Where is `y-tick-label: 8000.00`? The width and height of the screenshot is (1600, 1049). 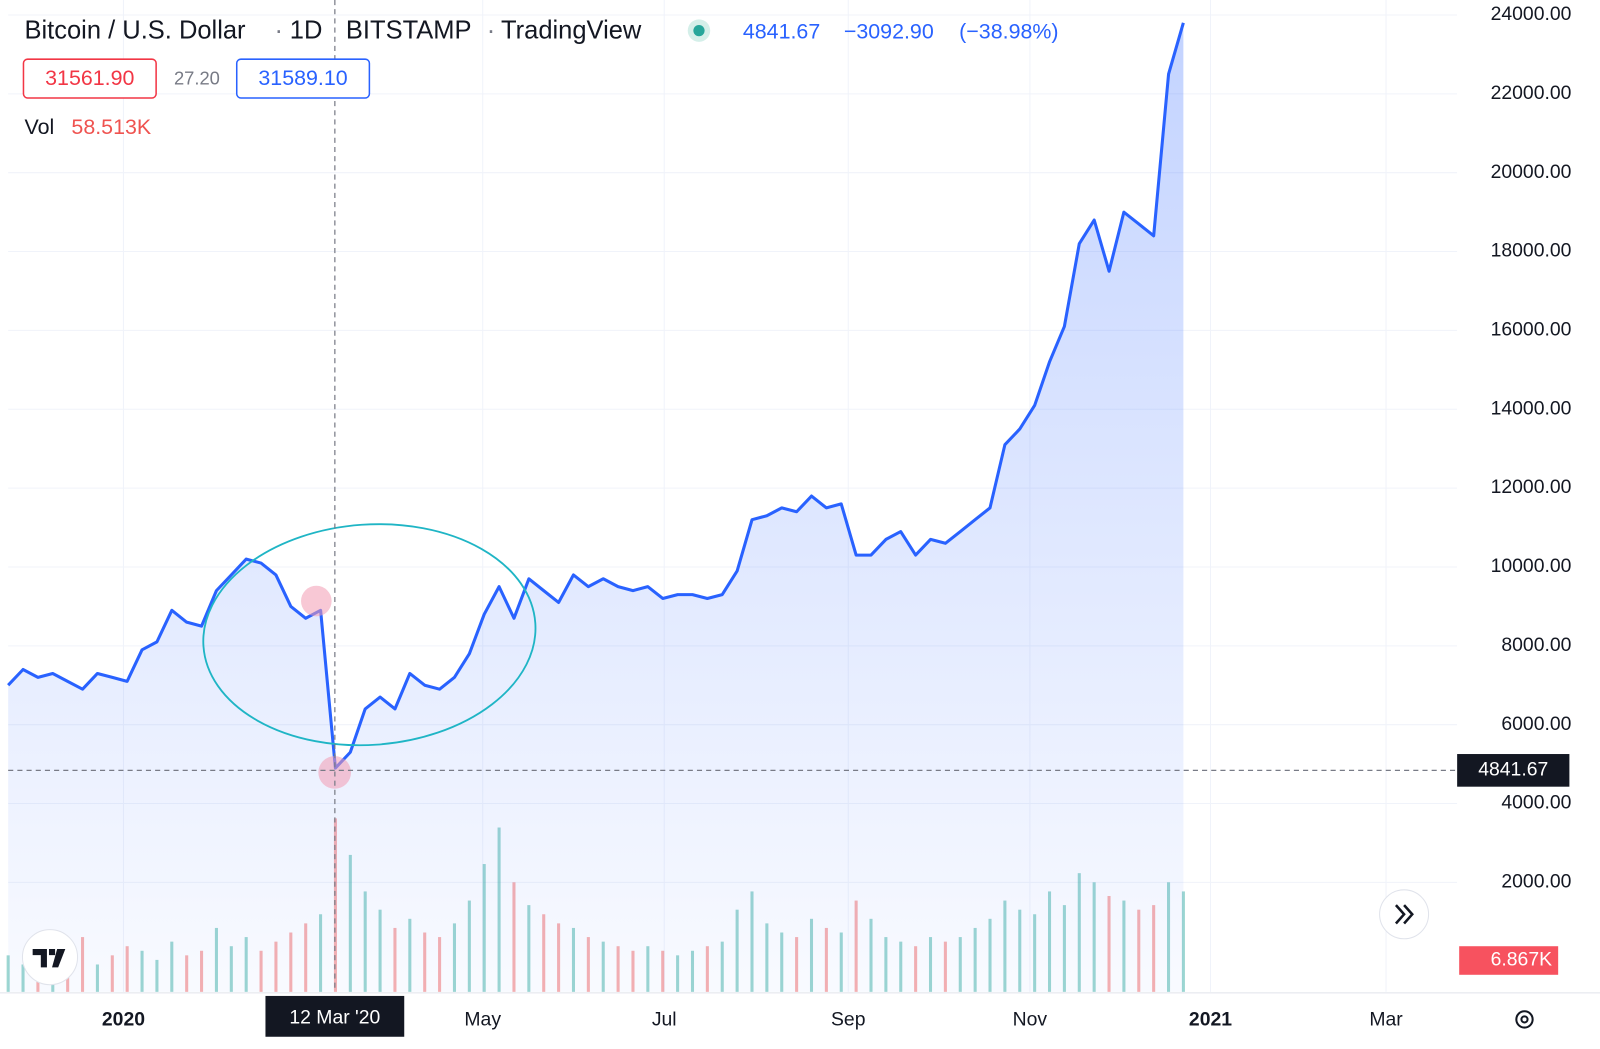
y-tick-label: 8000.00 is located at coordinates (1536, 645).